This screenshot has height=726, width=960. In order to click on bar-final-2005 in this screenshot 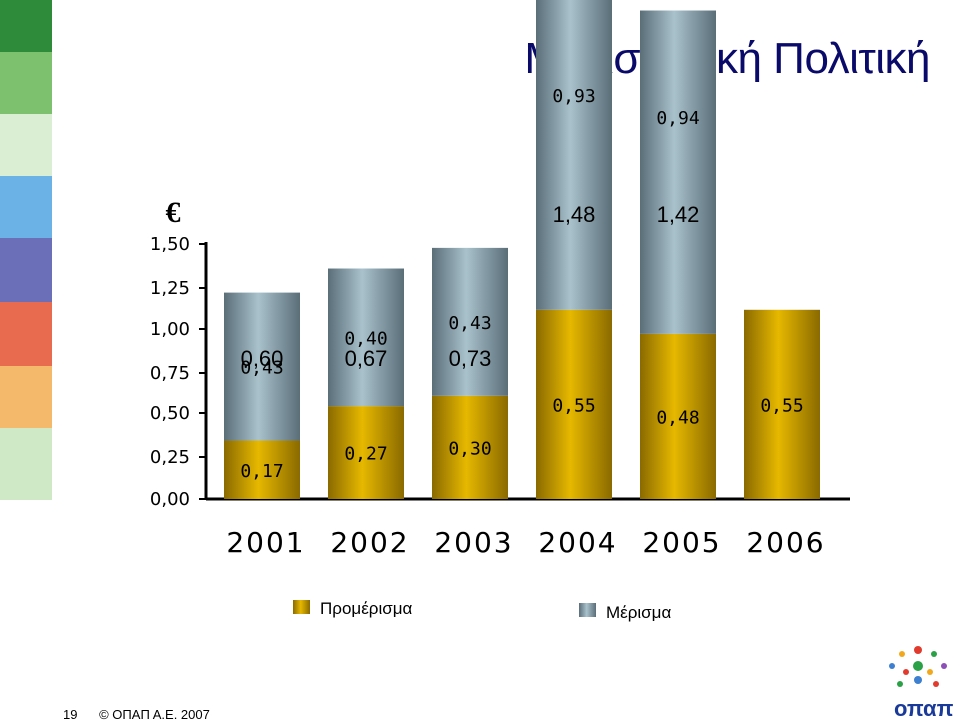, I will do `click(678, 172)`.